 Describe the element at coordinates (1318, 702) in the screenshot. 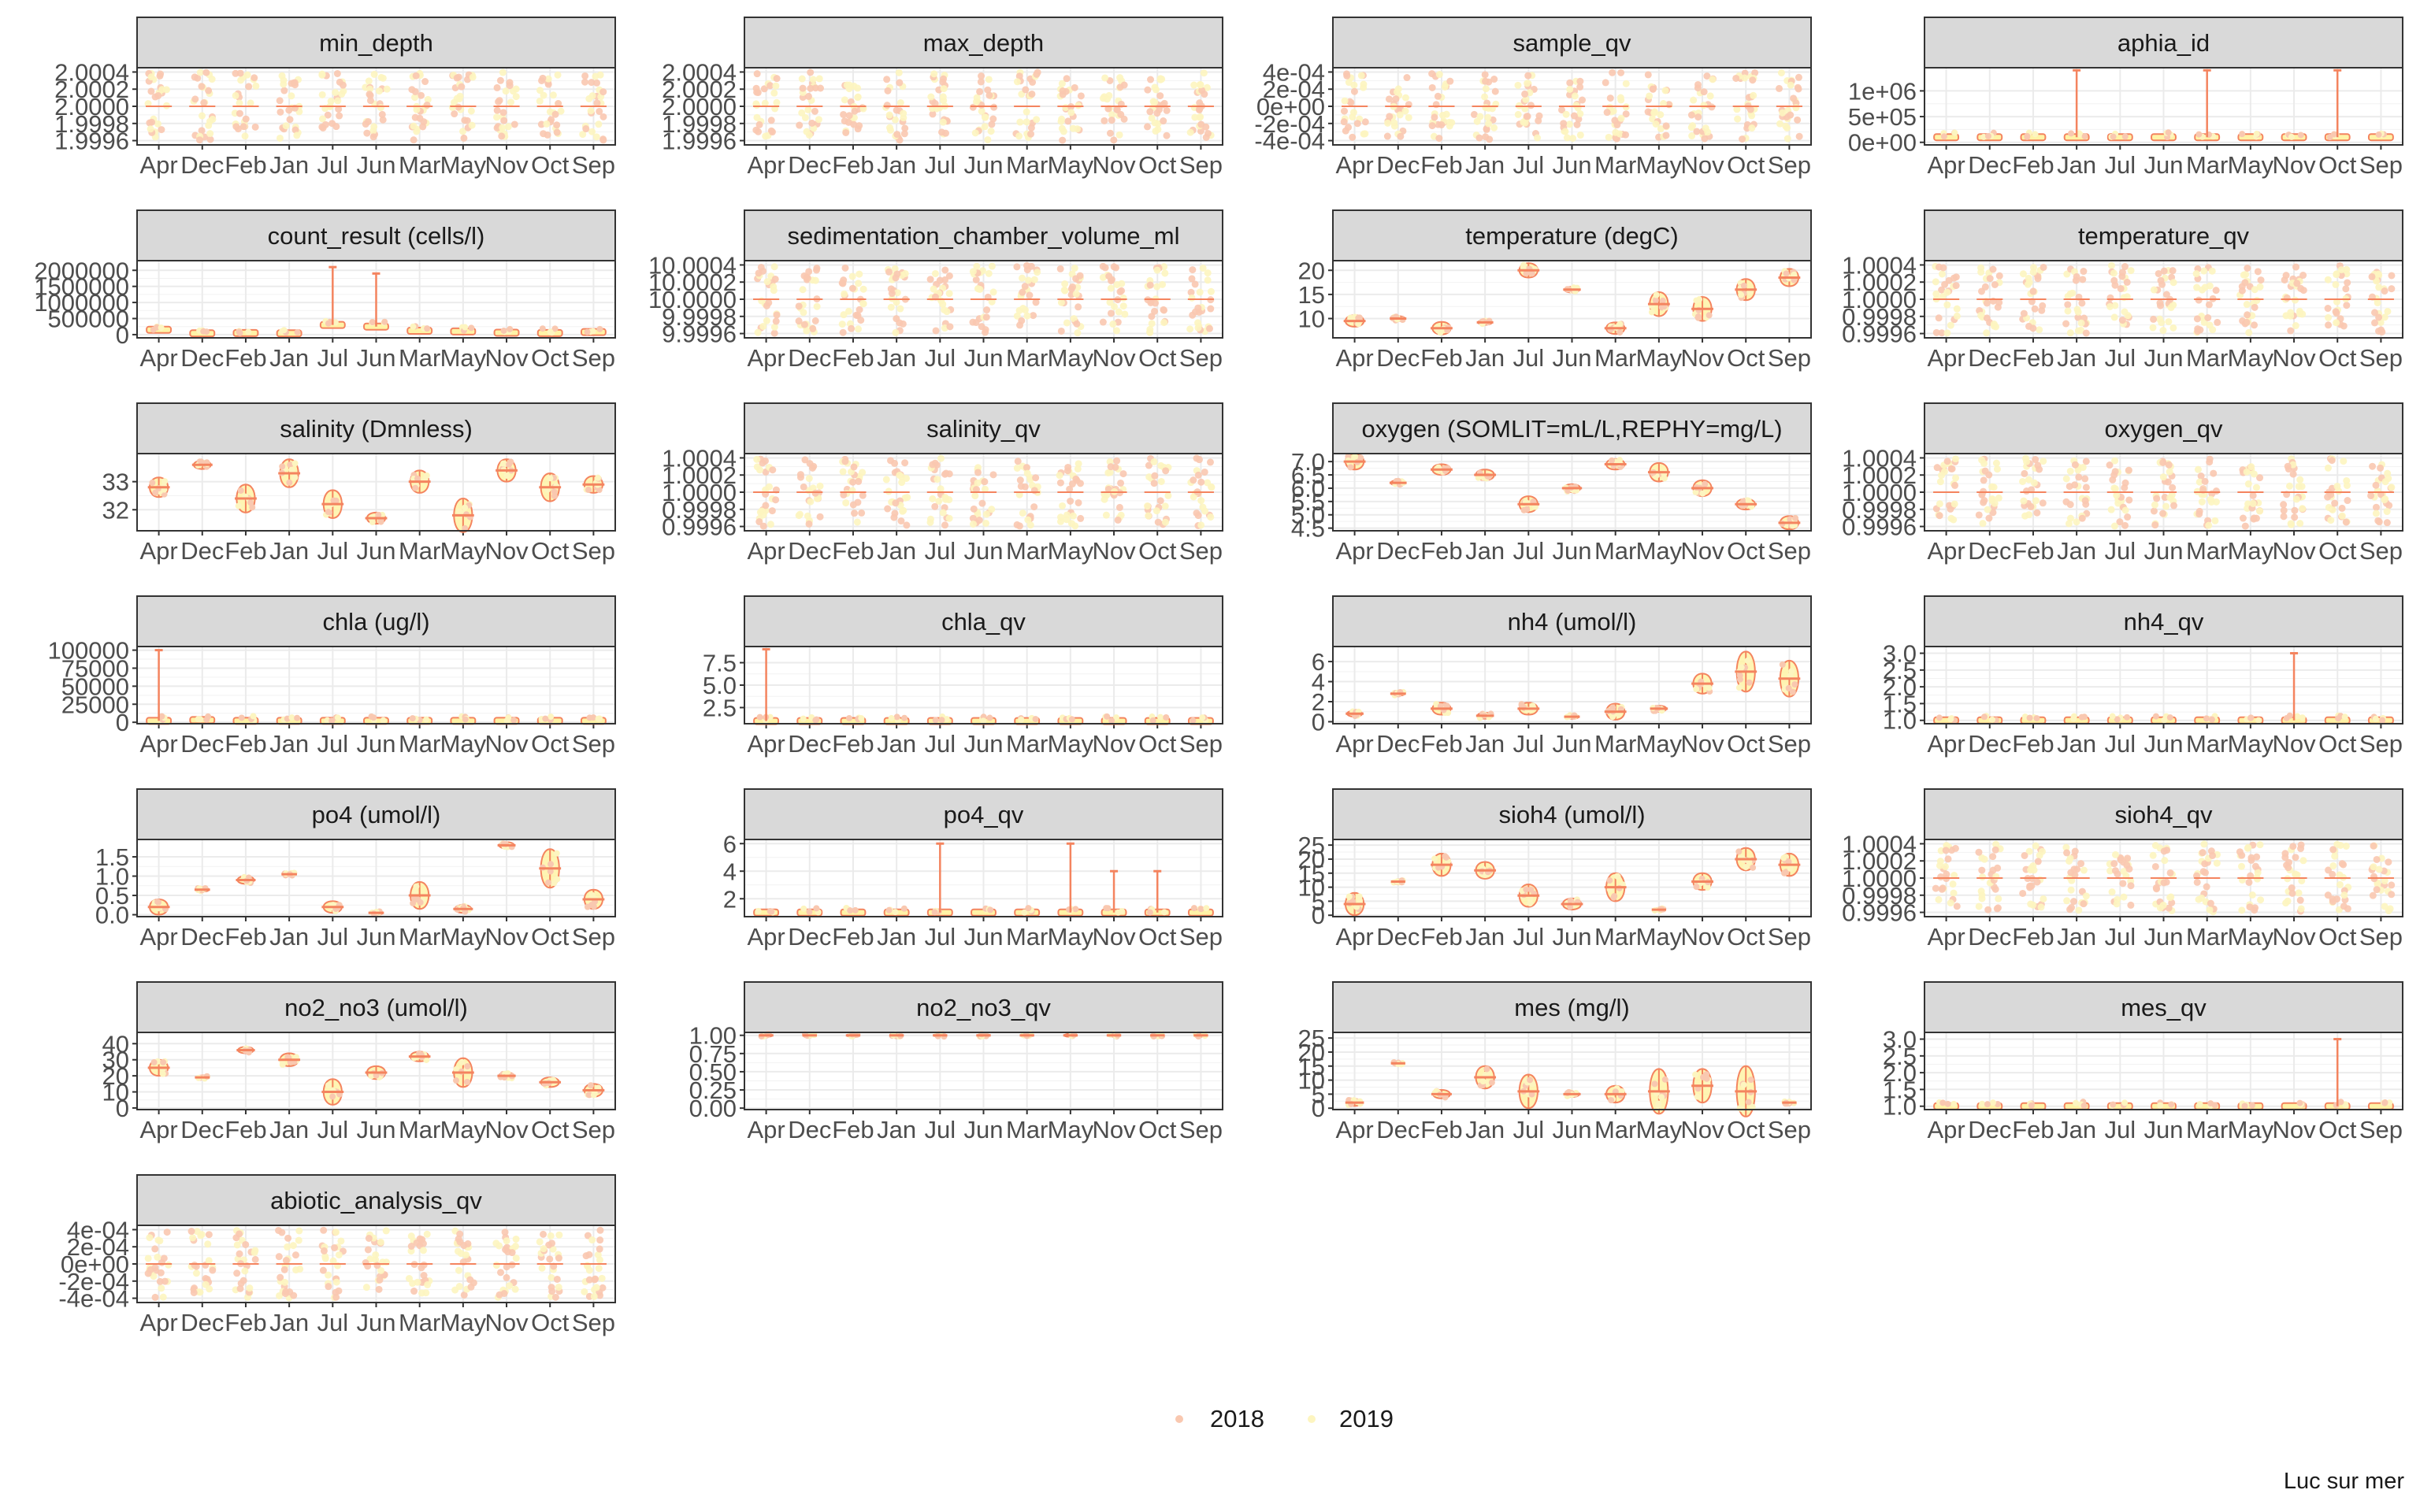

I see `y-tick-label: 2` at that location.